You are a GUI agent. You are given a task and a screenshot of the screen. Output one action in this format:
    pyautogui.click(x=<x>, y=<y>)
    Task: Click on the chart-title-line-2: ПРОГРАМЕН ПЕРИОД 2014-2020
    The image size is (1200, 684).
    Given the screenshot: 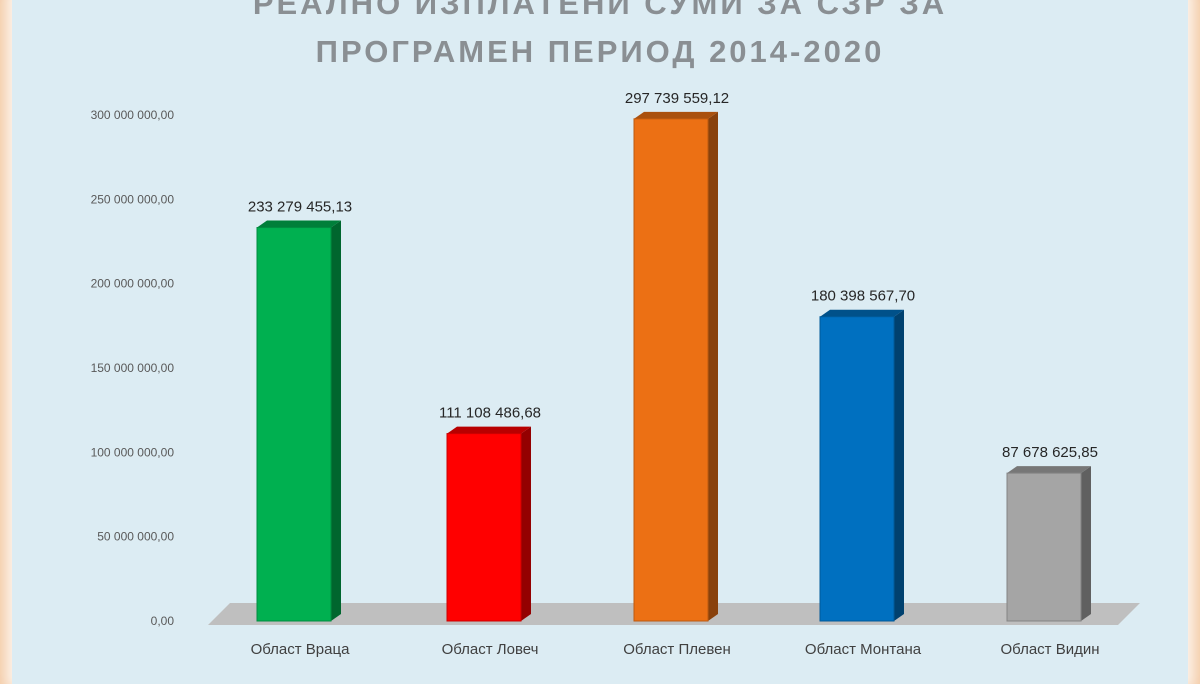 What is the action you would take?
    pyautogui.click(x=600, y=51)
    